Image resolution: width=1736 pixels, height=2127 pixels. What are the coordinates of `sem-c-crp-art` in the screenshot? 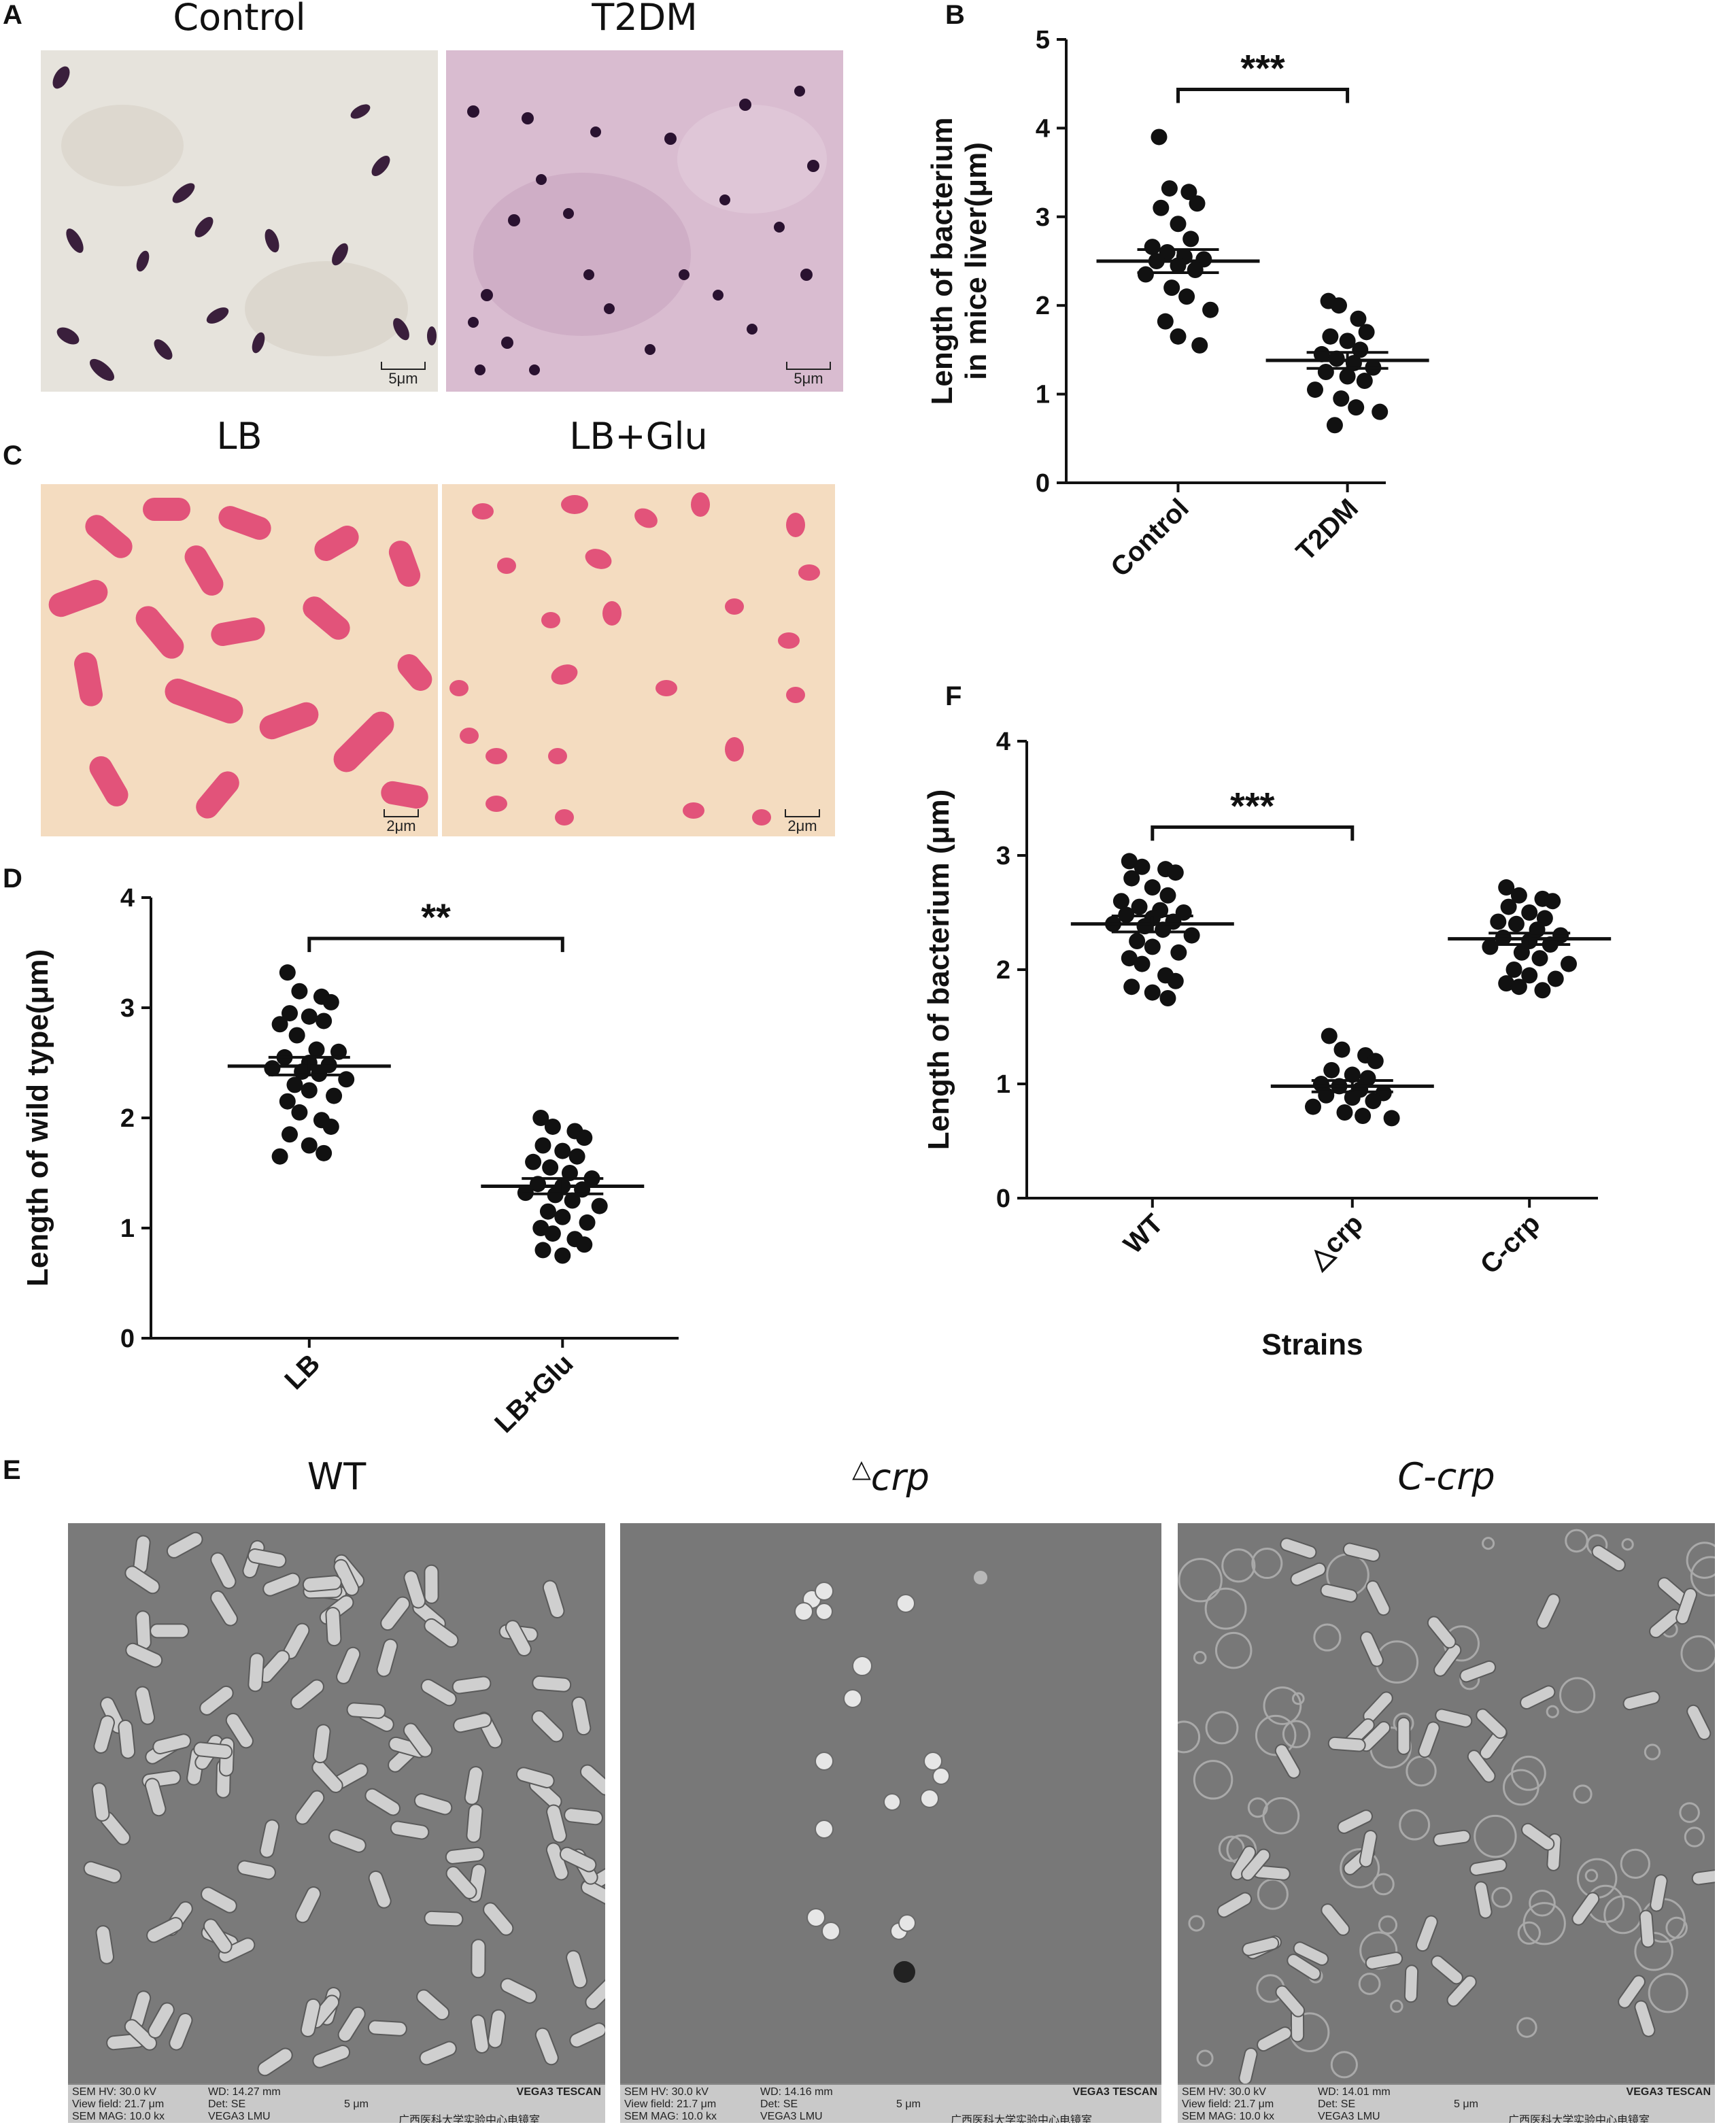 It's located at (1446, 1804).